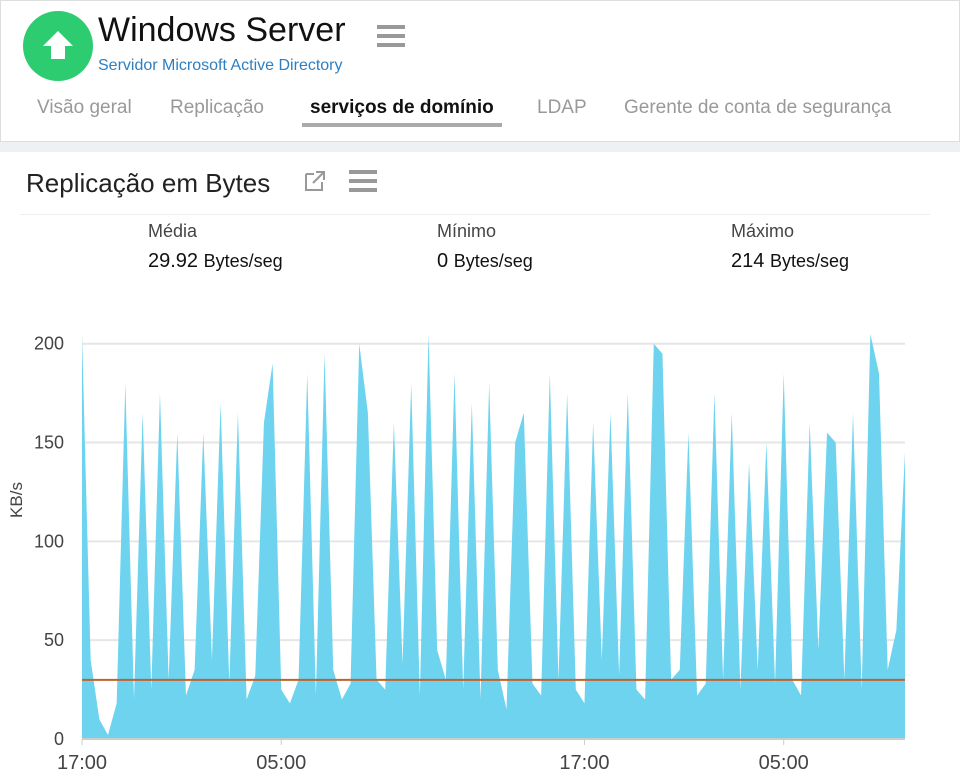  Describe the element at coordinates (49, 344) in the screenshot. I see `y-tick-label: 200` at that location.